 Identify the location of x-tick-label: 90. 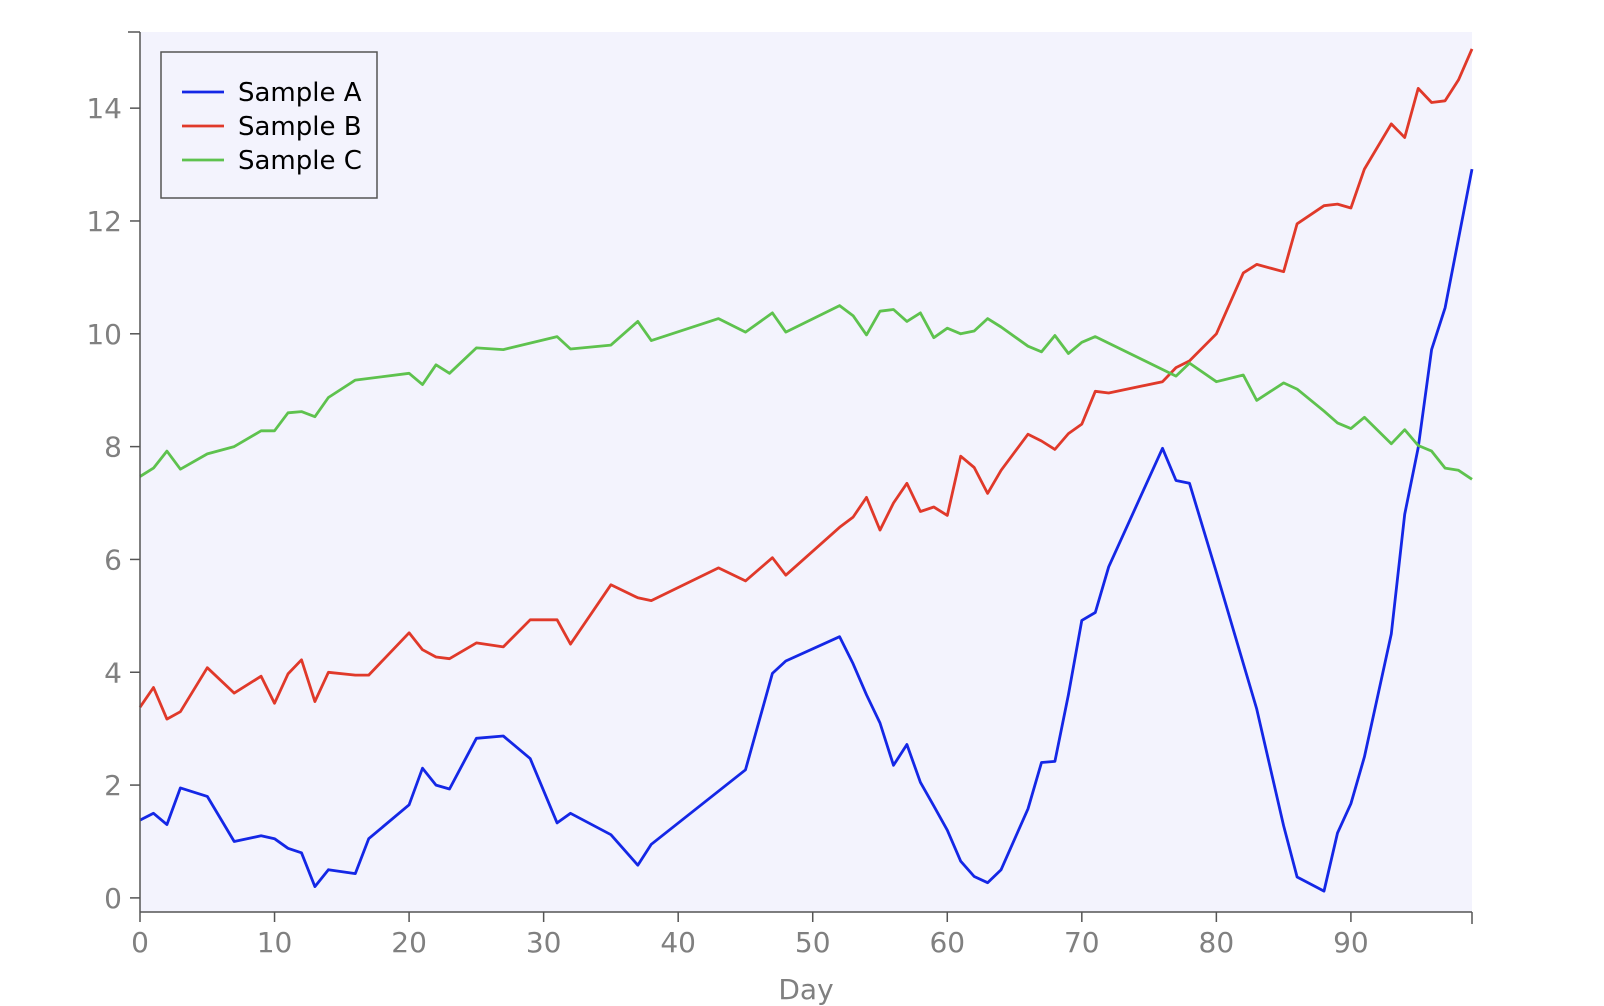
(1351, 942).